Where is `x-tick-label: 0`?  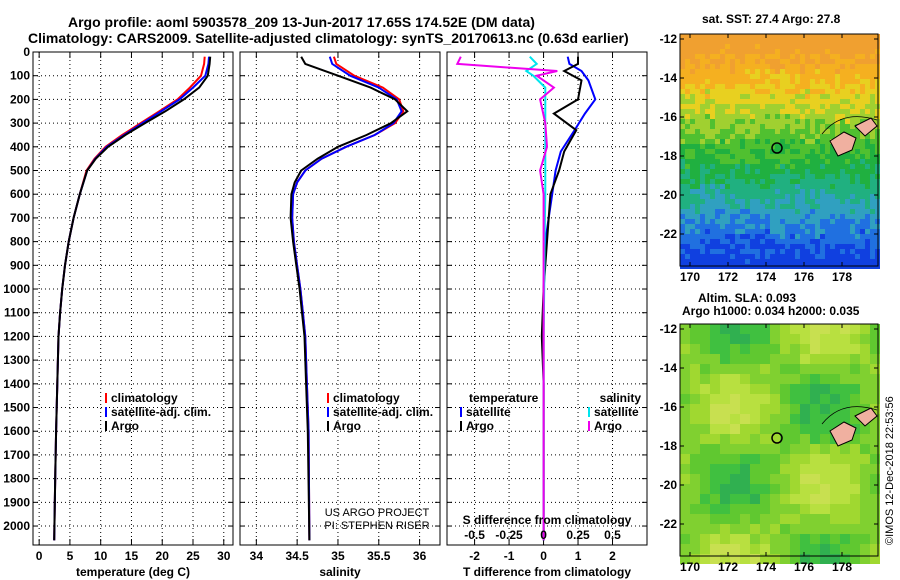 x-tick-label: 0 is located at coordinates (543, 556).